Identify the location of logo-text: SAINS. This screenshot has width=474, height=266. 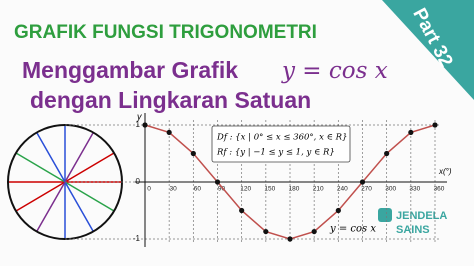
(413, 230).